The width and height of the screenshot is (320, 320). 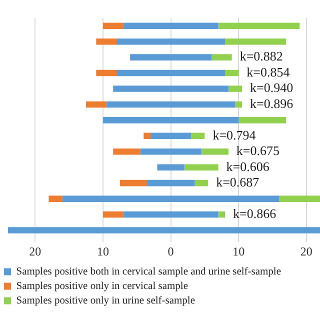 What do you see at coordinates (149, 272) in the screenshot?
I see `legend-label: Samples positive both in cervical sample and urine self-sample` at bounding box center [149, 272].